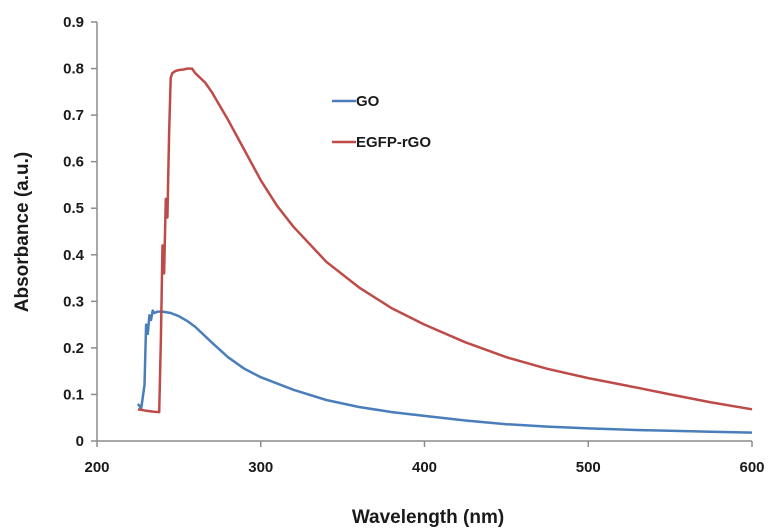 The width and height of the screenshot is (769, 530). I want to click on y-tick-label: 0.1, so click(73, 394).